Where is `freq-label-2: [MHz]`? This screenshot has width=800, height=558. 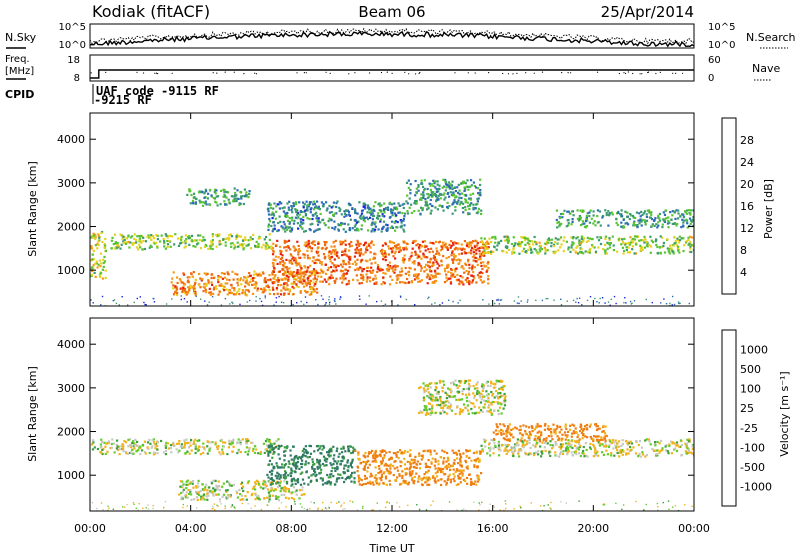 freq-label-2: [MHz] is located at coordinates (19, 71).